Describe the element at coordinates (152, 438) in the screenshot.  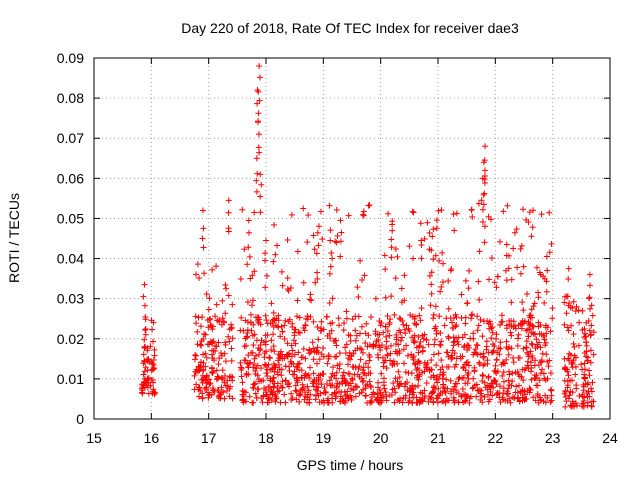
I see `x-tick-label: 16` at that location.